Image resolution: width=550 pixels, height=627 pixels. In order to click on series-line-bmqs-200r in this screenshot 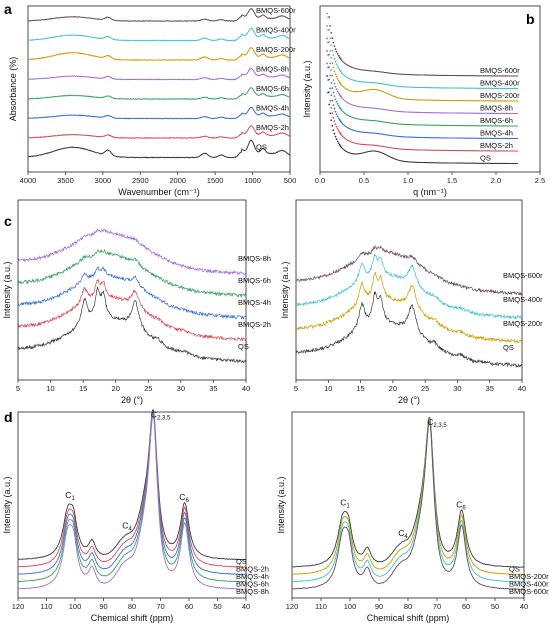, I will do `click(428, 91)`.